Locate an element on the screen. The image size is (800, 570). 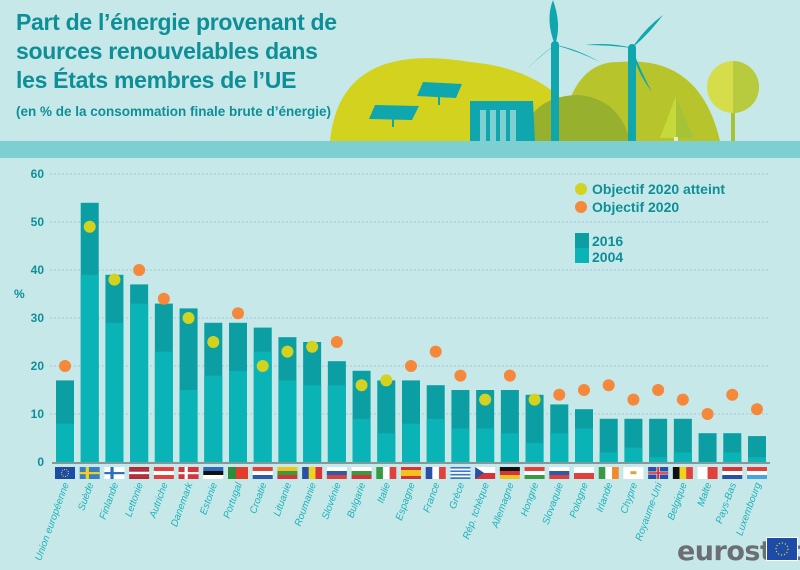
dam-icon is located at coordinates (502, 121).